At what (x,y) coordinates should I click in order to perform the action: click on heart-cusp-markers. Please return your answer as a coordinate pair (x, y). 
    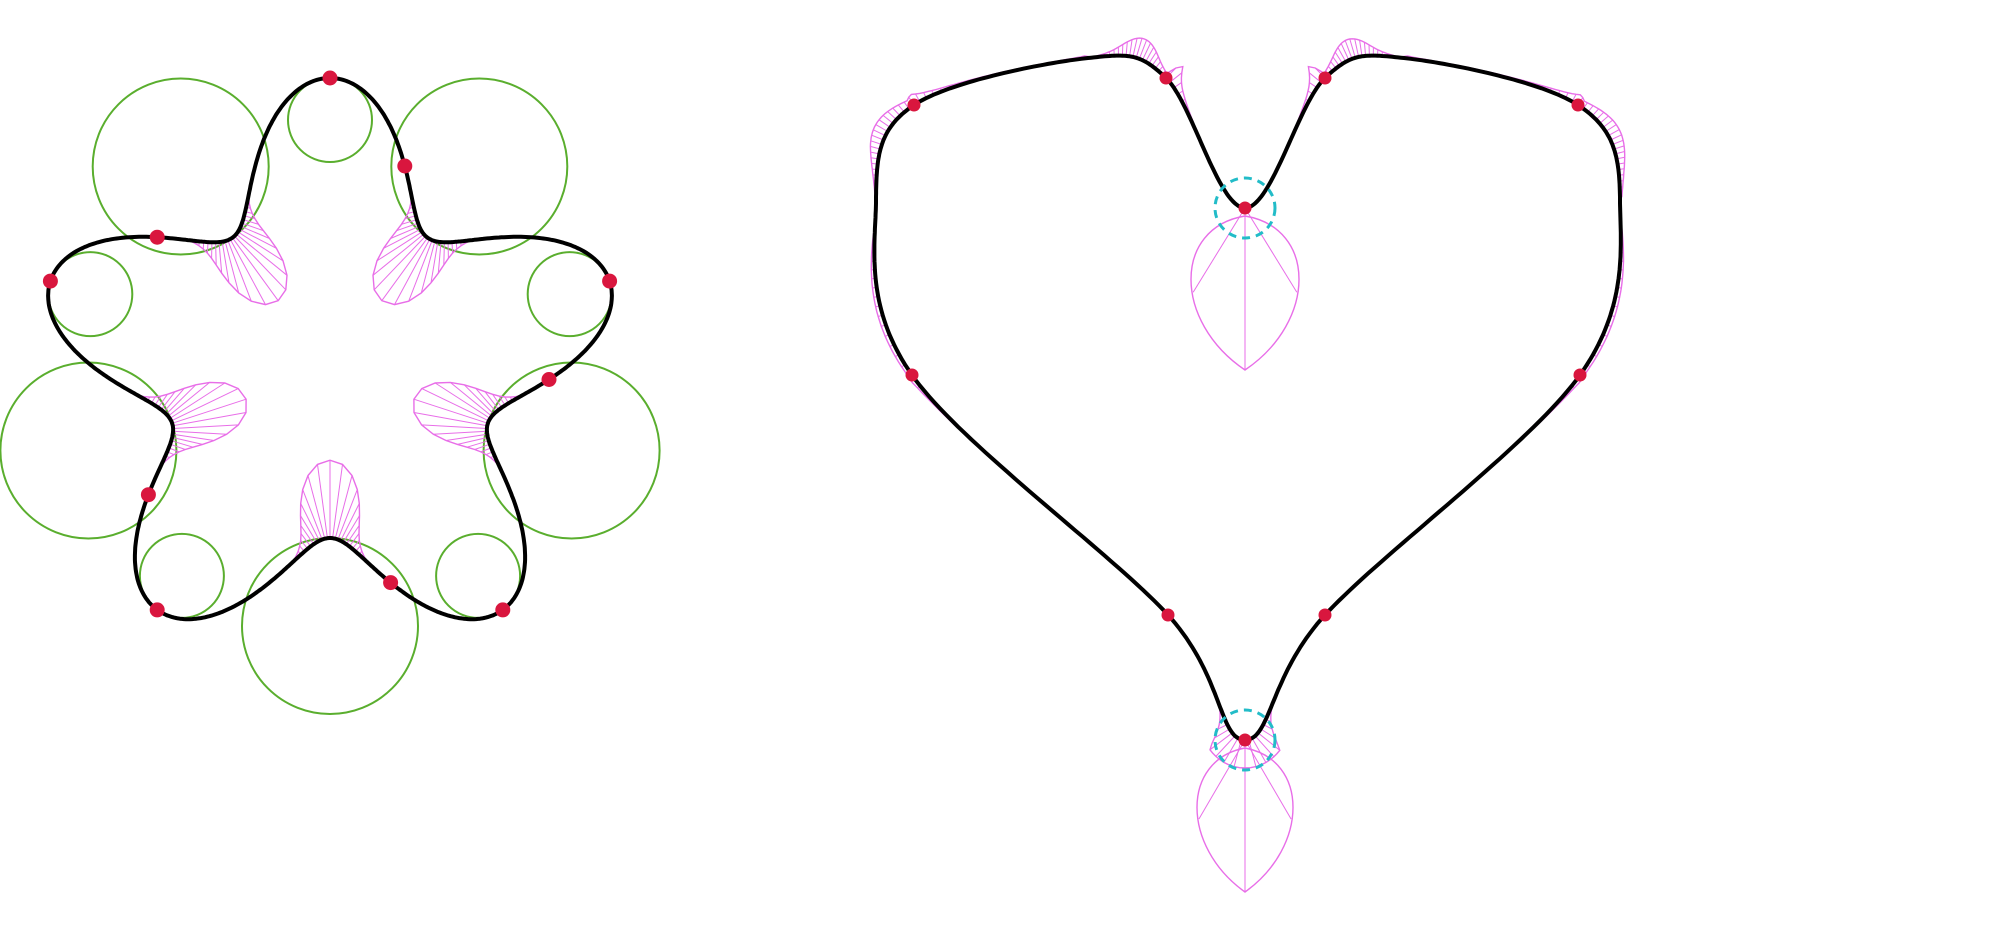
    Looking at the image, I should click on (1245, 474).